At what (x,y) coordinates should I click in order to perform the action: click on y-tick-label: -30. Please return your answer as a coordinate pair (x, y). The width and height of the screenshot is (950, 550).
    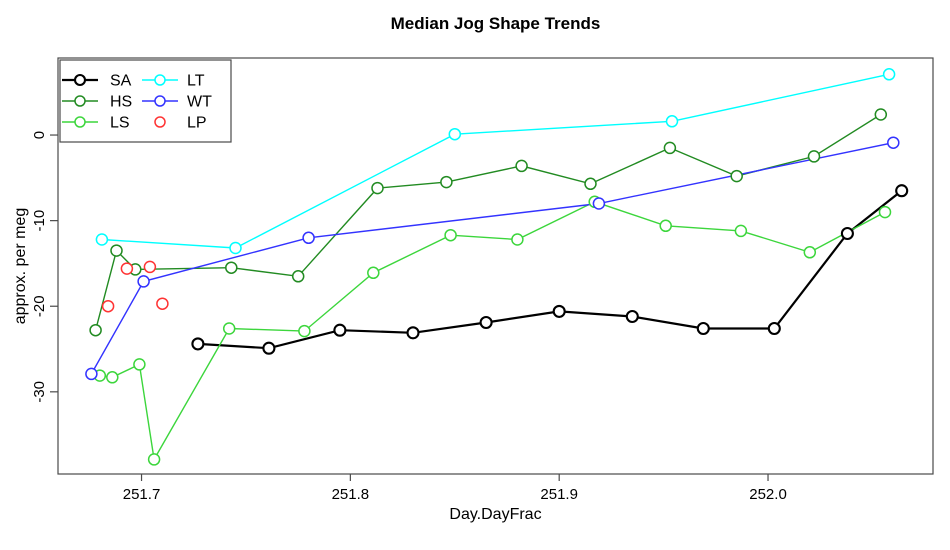
    Looking at the image, I should click on (39, 392).